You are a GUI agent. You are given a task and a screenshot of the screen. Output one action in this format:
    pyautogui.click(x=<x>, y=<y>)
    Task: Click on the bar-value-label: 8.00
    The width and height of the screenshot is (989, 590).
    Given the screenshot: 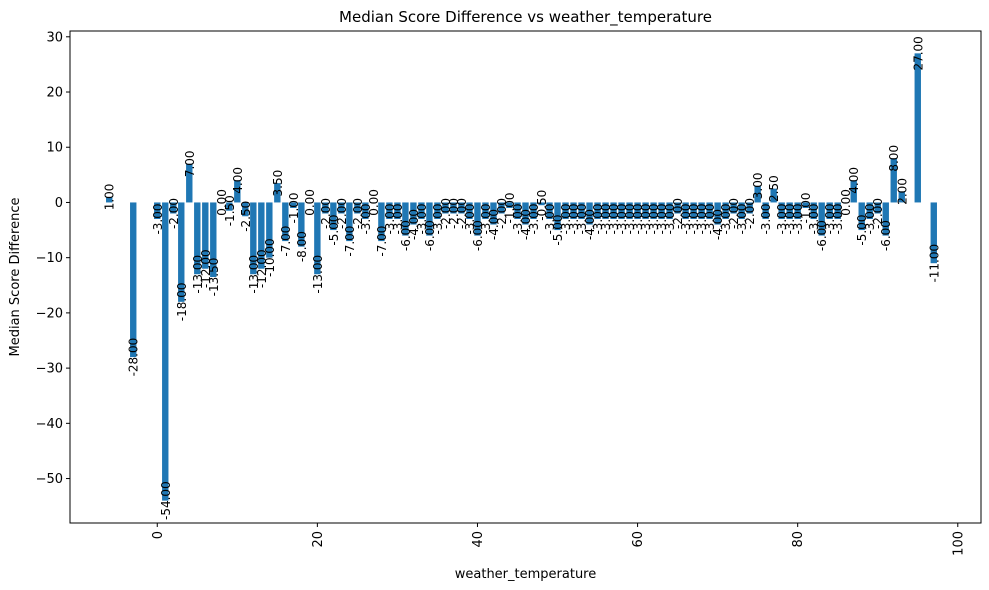 What is the action you would take?
    pyautogui.click(x=894, y=158)
    